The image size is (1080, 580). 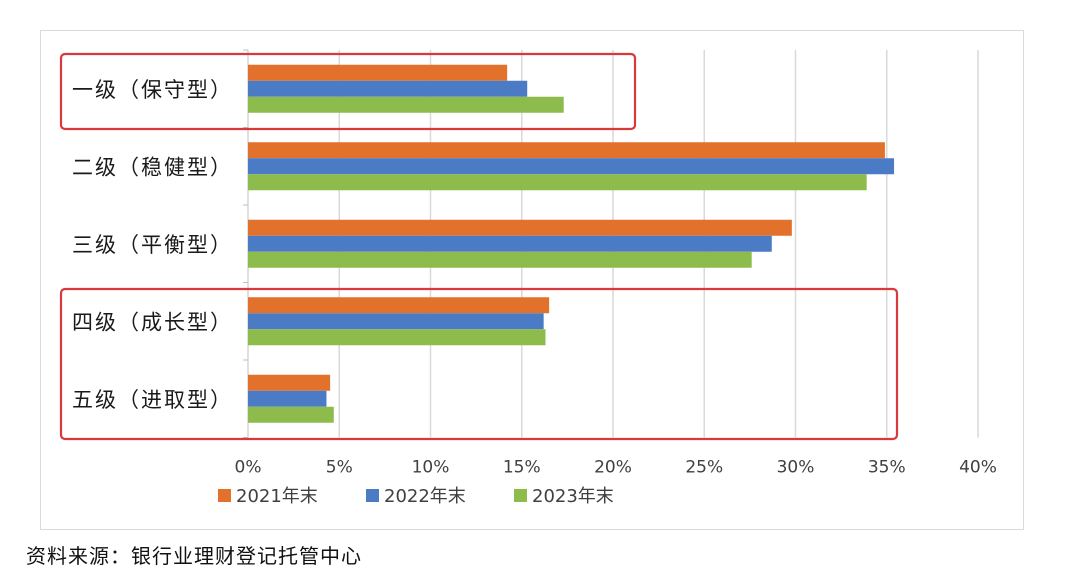 What do you see at coordinates (277, 496) in the screenshot?
I see `legend-label: 2021年末` at bounding box center [277, 496].